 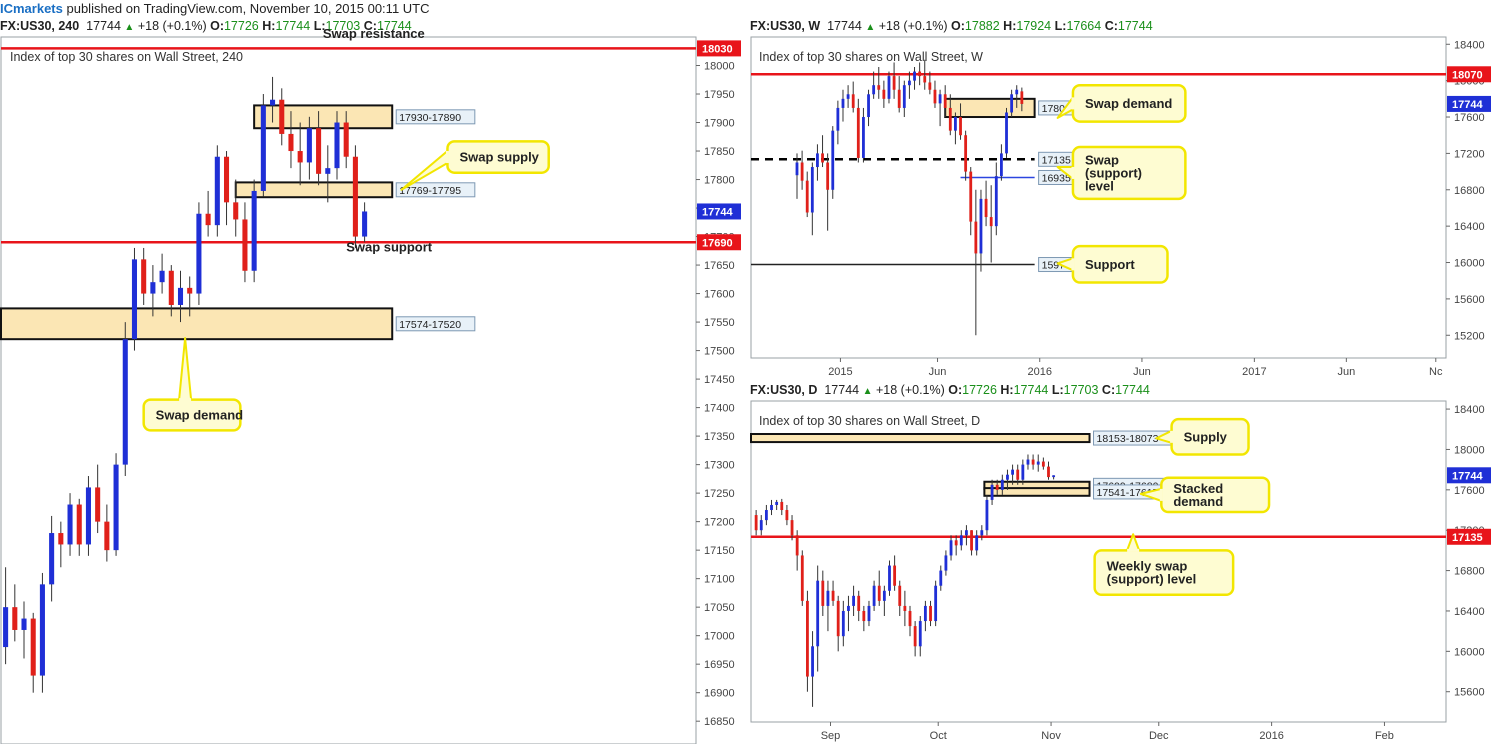 I want to click on y-tick-label: 16900, so click(x=719, y=694).